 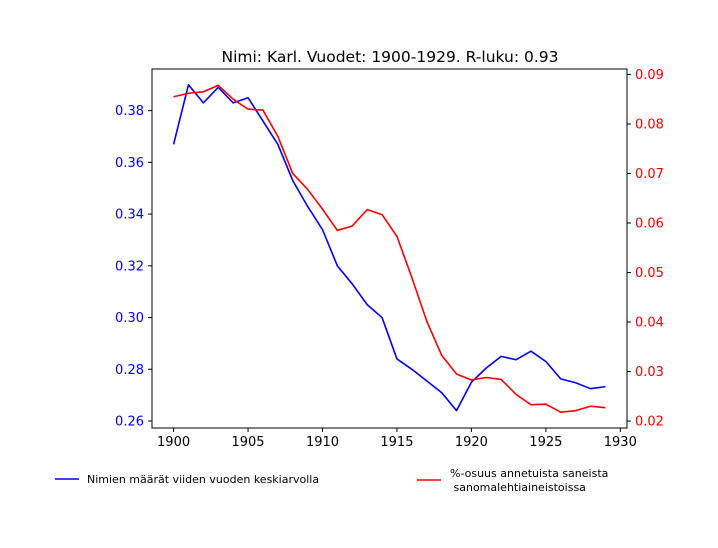 What do you see at coordinates (129, 318) in the screenshot?
I see `left-tick-label: 0.30` at bounding box center [129, 318].